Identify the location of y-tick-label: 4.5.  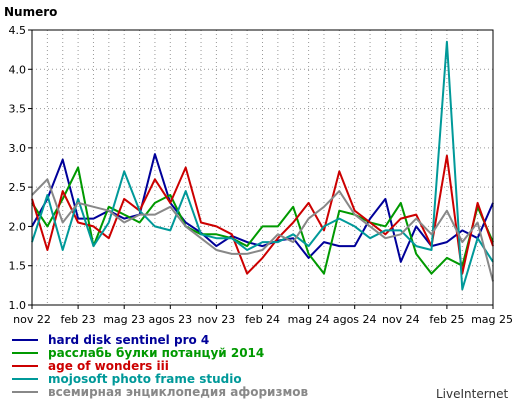
(18, 30).